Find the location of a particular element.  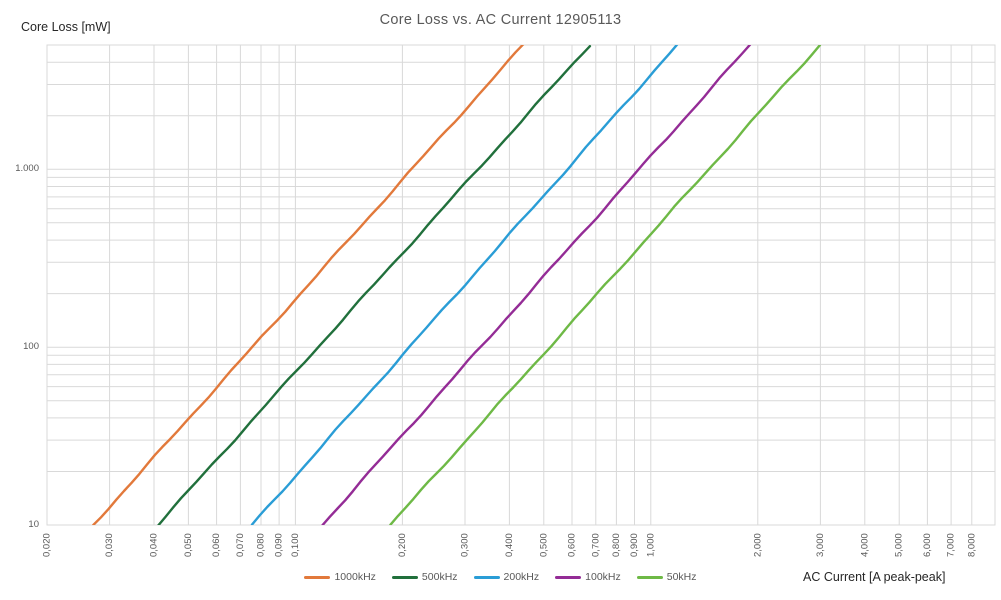

x-tick-label: 0,080 is located at coordinates (261, 545).